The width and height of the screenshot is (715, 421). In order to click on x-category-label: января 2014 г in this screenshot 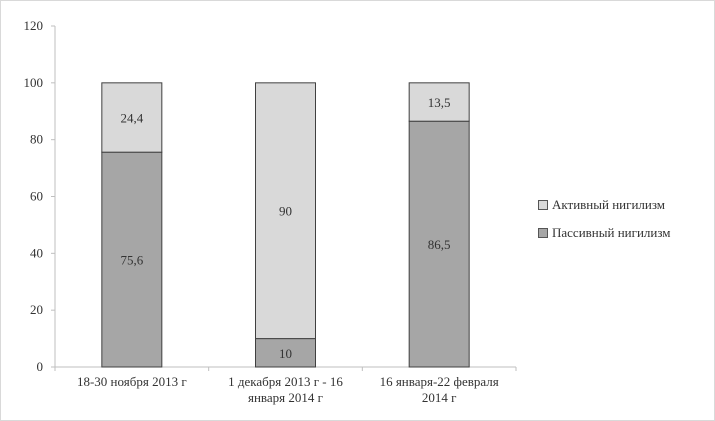, I will do `click(285, 397)`.